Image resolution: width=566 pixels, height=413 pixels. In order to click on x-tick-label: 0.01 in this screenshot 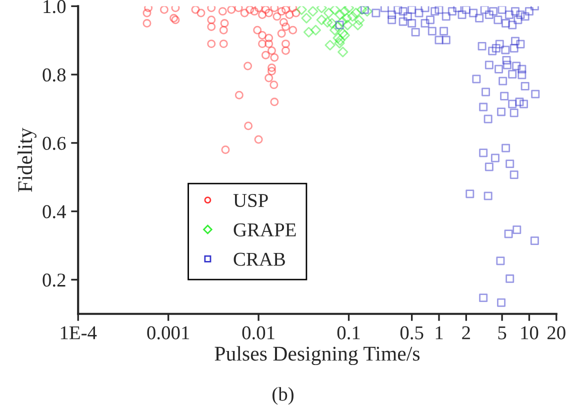, I will do `click(258, 333)`.